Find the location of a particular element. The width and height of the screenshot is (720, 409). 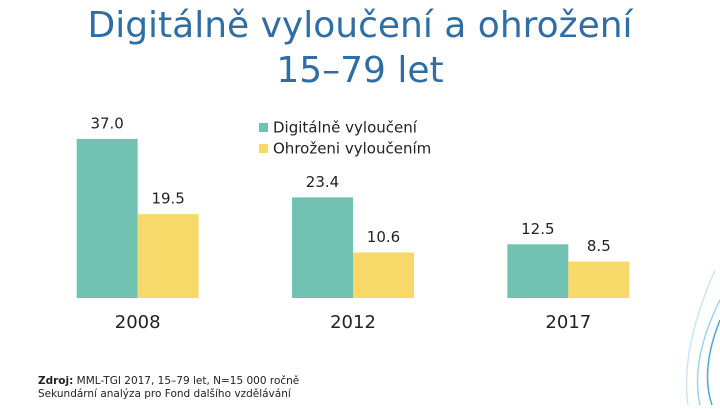

value-label: 10.6 is located at coordinates (383, 237).